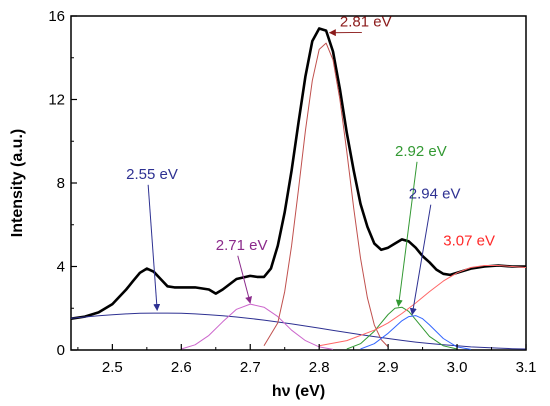 This screenshot has height=406, width=550. I want to click on x-tick-label: 2.8, so click(319, 367).